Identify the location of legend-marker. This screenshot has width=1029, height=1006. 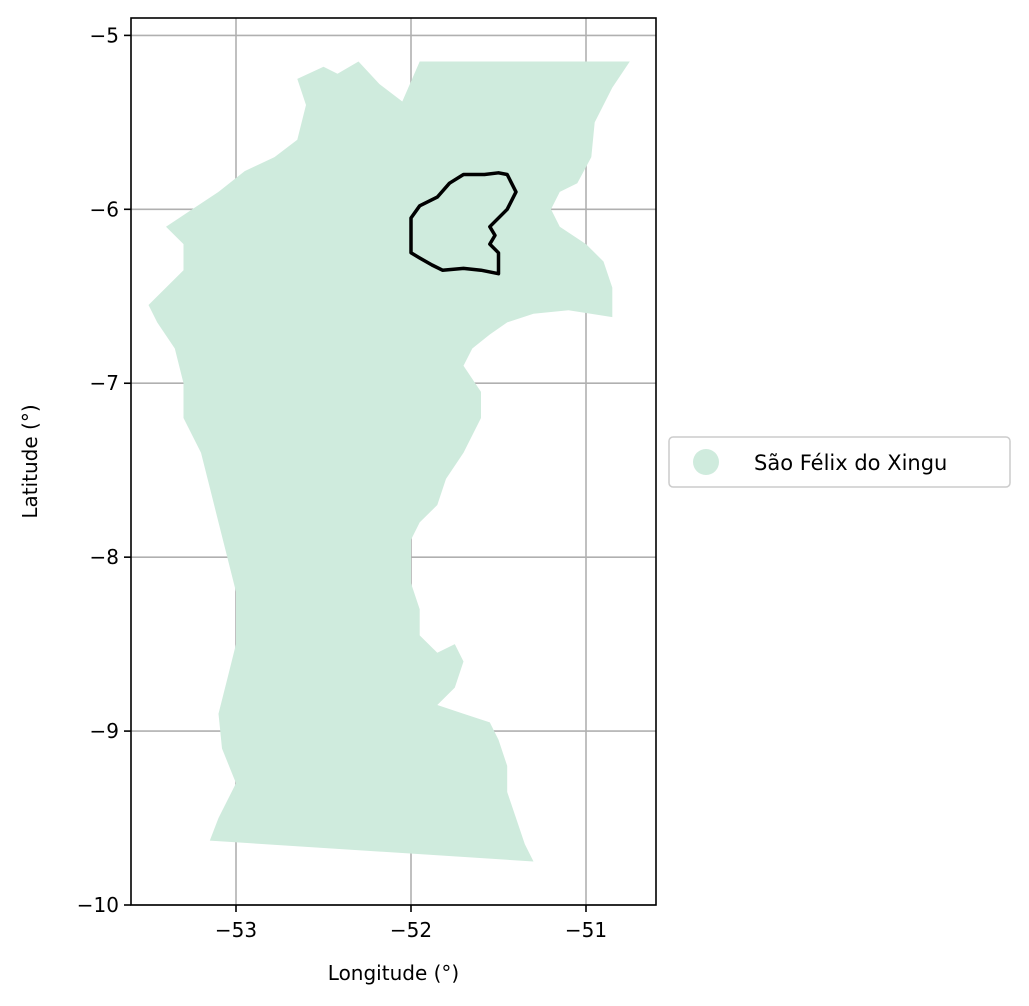
(706, 462).